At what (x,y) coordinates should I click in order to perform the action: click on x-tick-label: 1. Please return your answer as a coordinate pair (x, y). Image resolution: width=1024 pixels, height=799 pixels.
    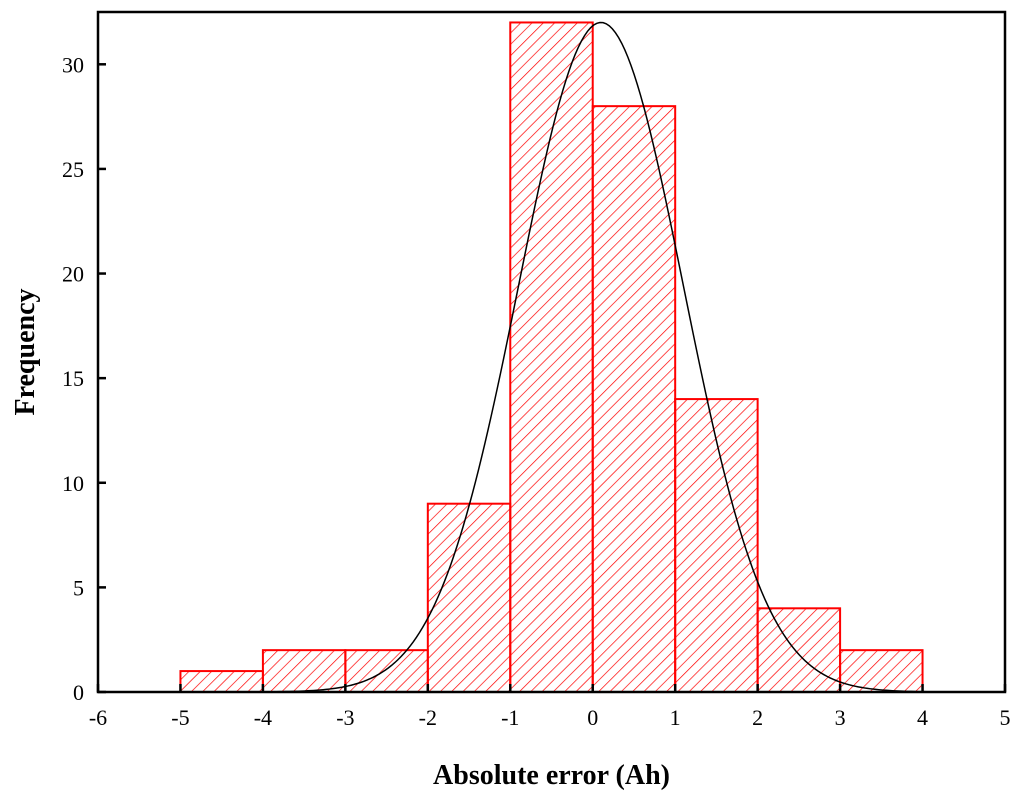
    Looking at the image, I should click on (675, 717).